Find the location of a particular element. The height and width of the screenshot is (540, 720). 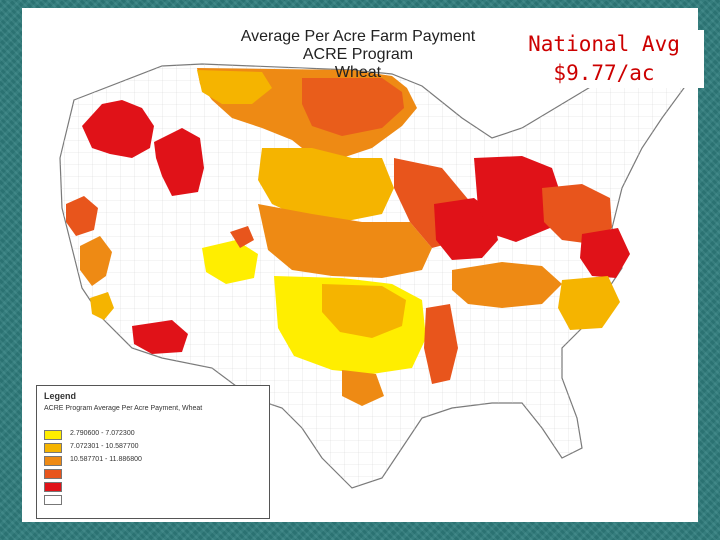

national-average-label: National Avg is located at coordinates (604, 44).